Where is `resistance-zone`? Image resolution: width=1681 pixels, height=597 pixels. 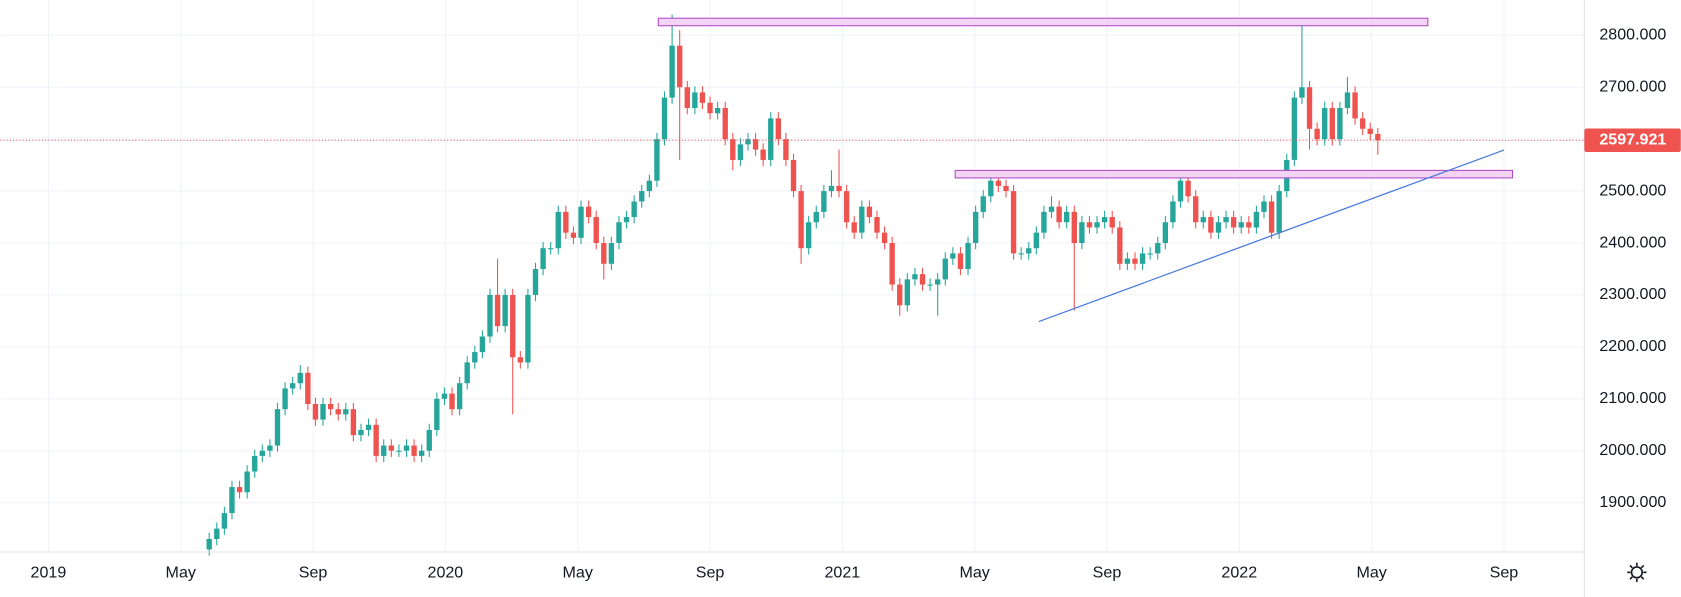 resistance-zone is located at coordinates (1043, 22).